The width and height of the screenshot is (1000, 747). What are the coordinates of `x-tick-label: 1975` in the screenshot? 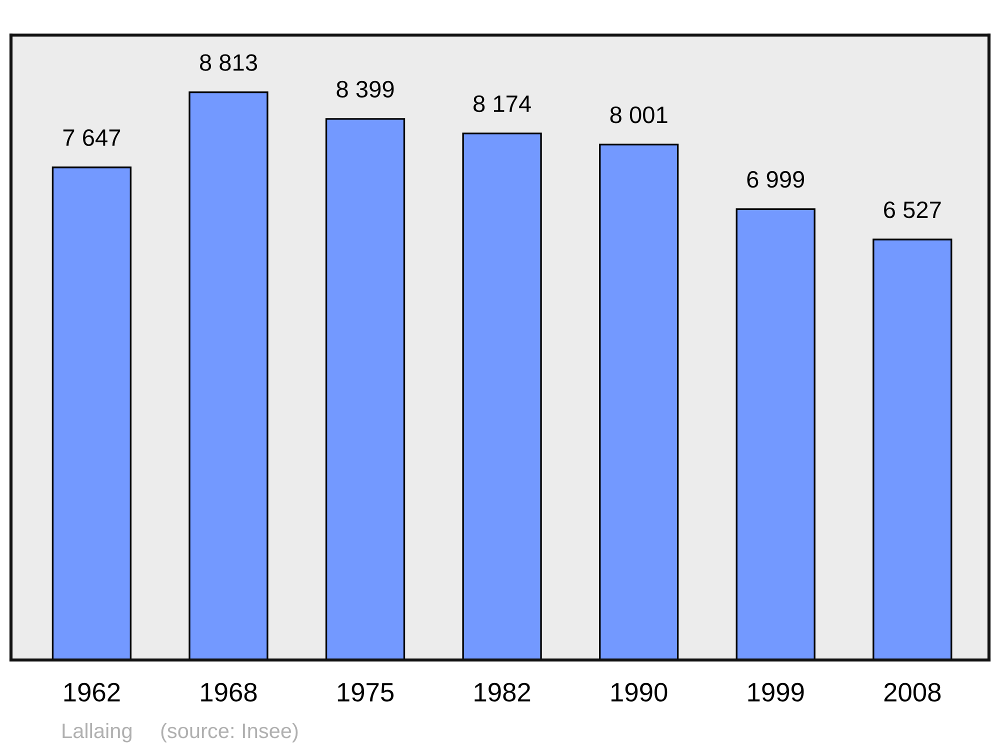 It's located at (366, 692).